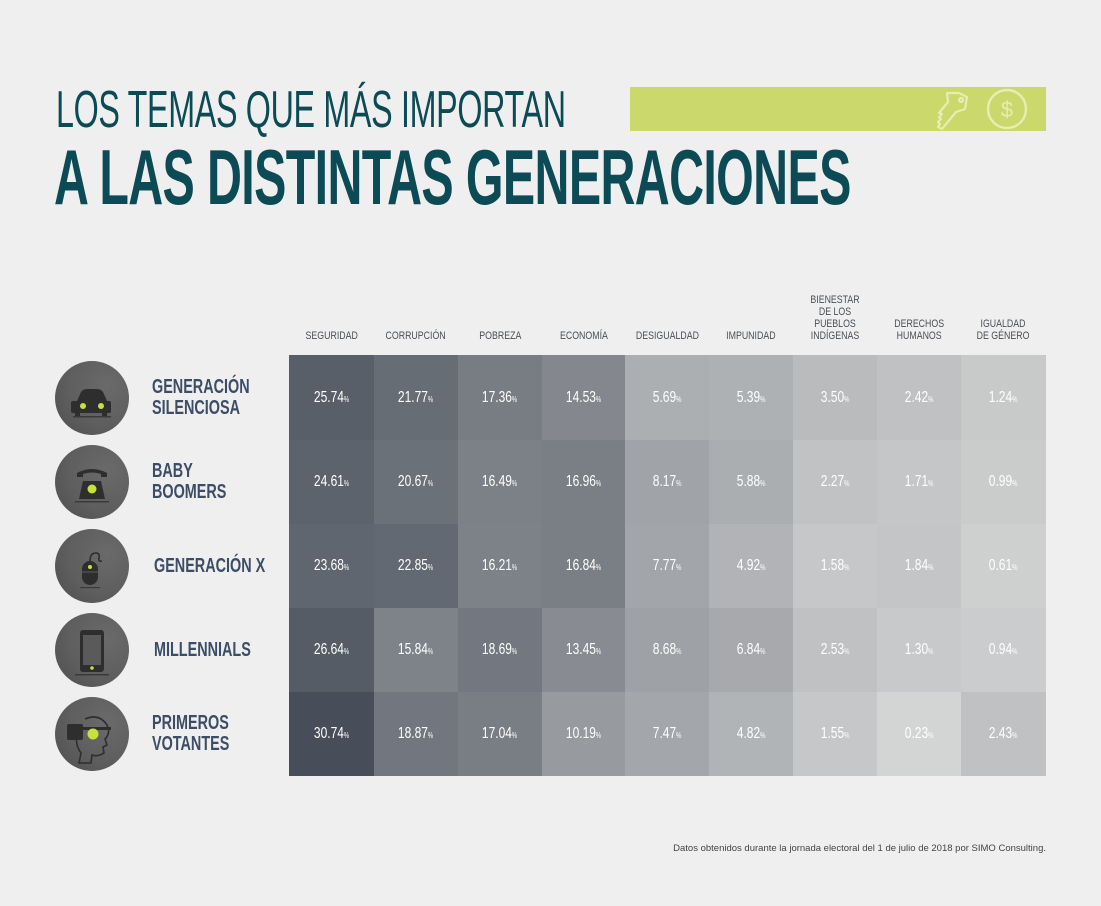  What do you see at coordinates (415, 566) in the screenshot?
I see `cell-value: 22.85%` at bounding box center [415, 566].